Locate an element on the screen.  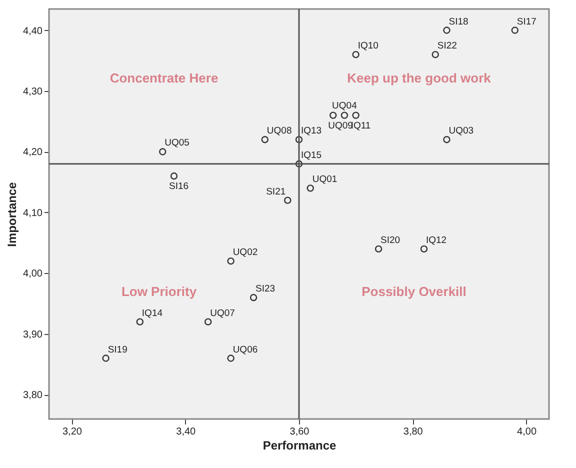
data-label: UQ07 is located at coordinates (222, 313).